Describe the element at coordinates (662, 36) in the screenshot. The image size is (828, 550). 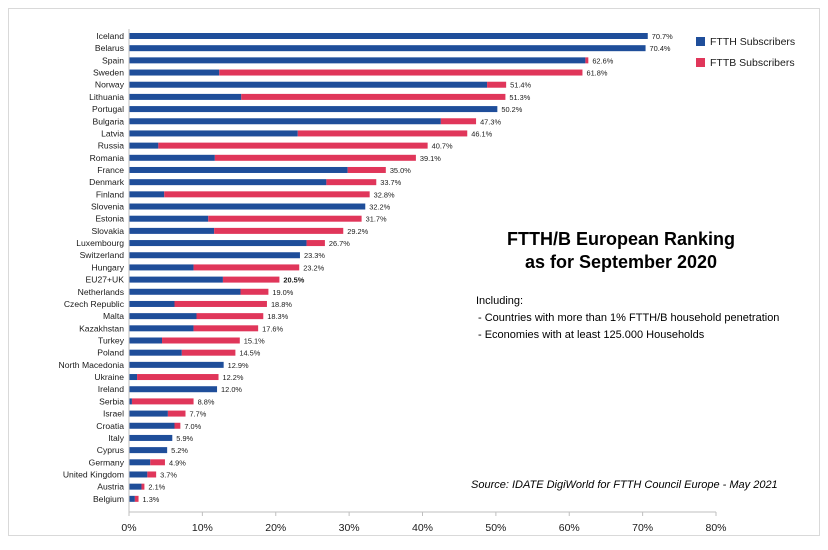
I see `total-value-label: 70.7%` at that location.